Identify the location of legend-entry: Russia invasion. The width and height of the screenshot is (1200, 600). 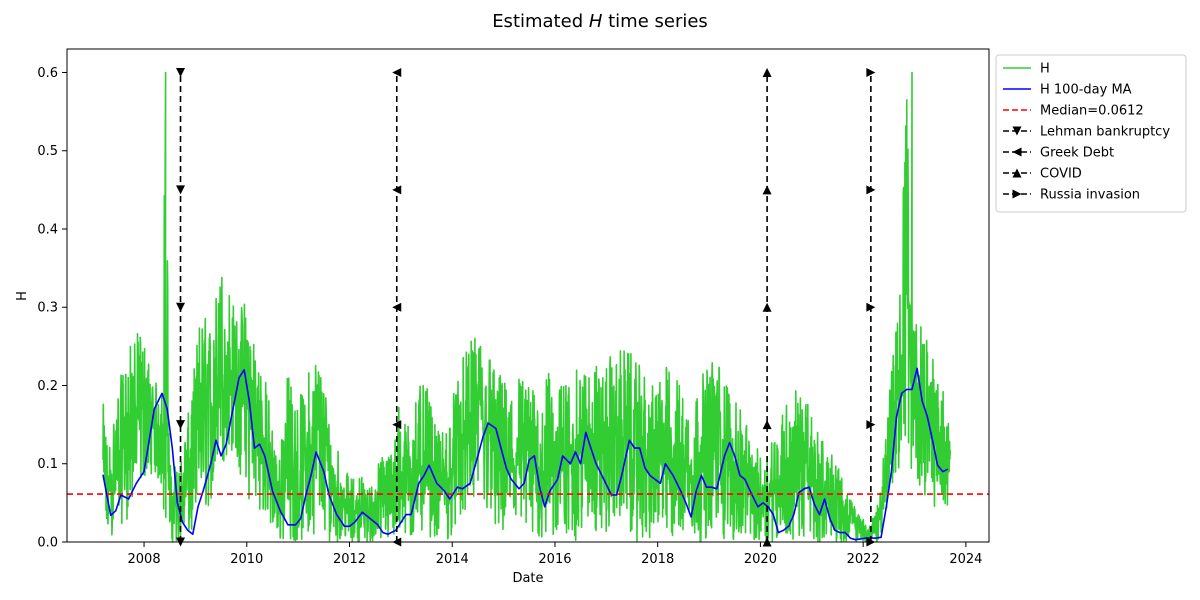
(1071, 195).